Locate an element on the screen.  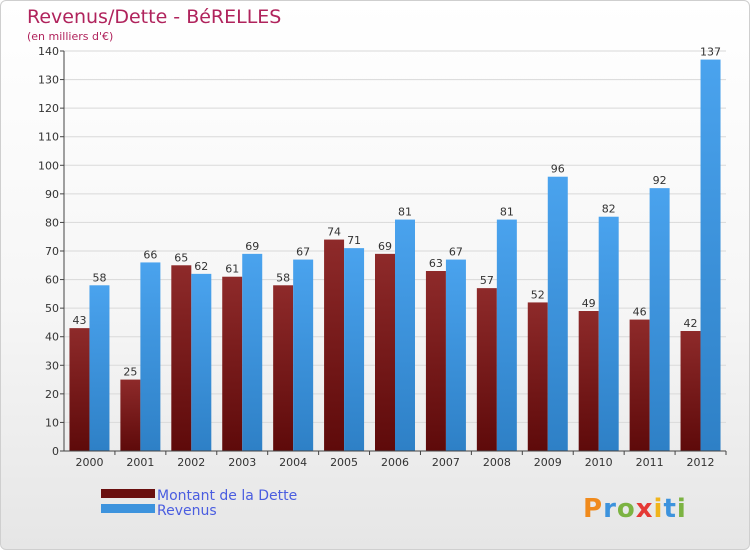
value-label-dette: 63 is located at coordinates (436, 263).